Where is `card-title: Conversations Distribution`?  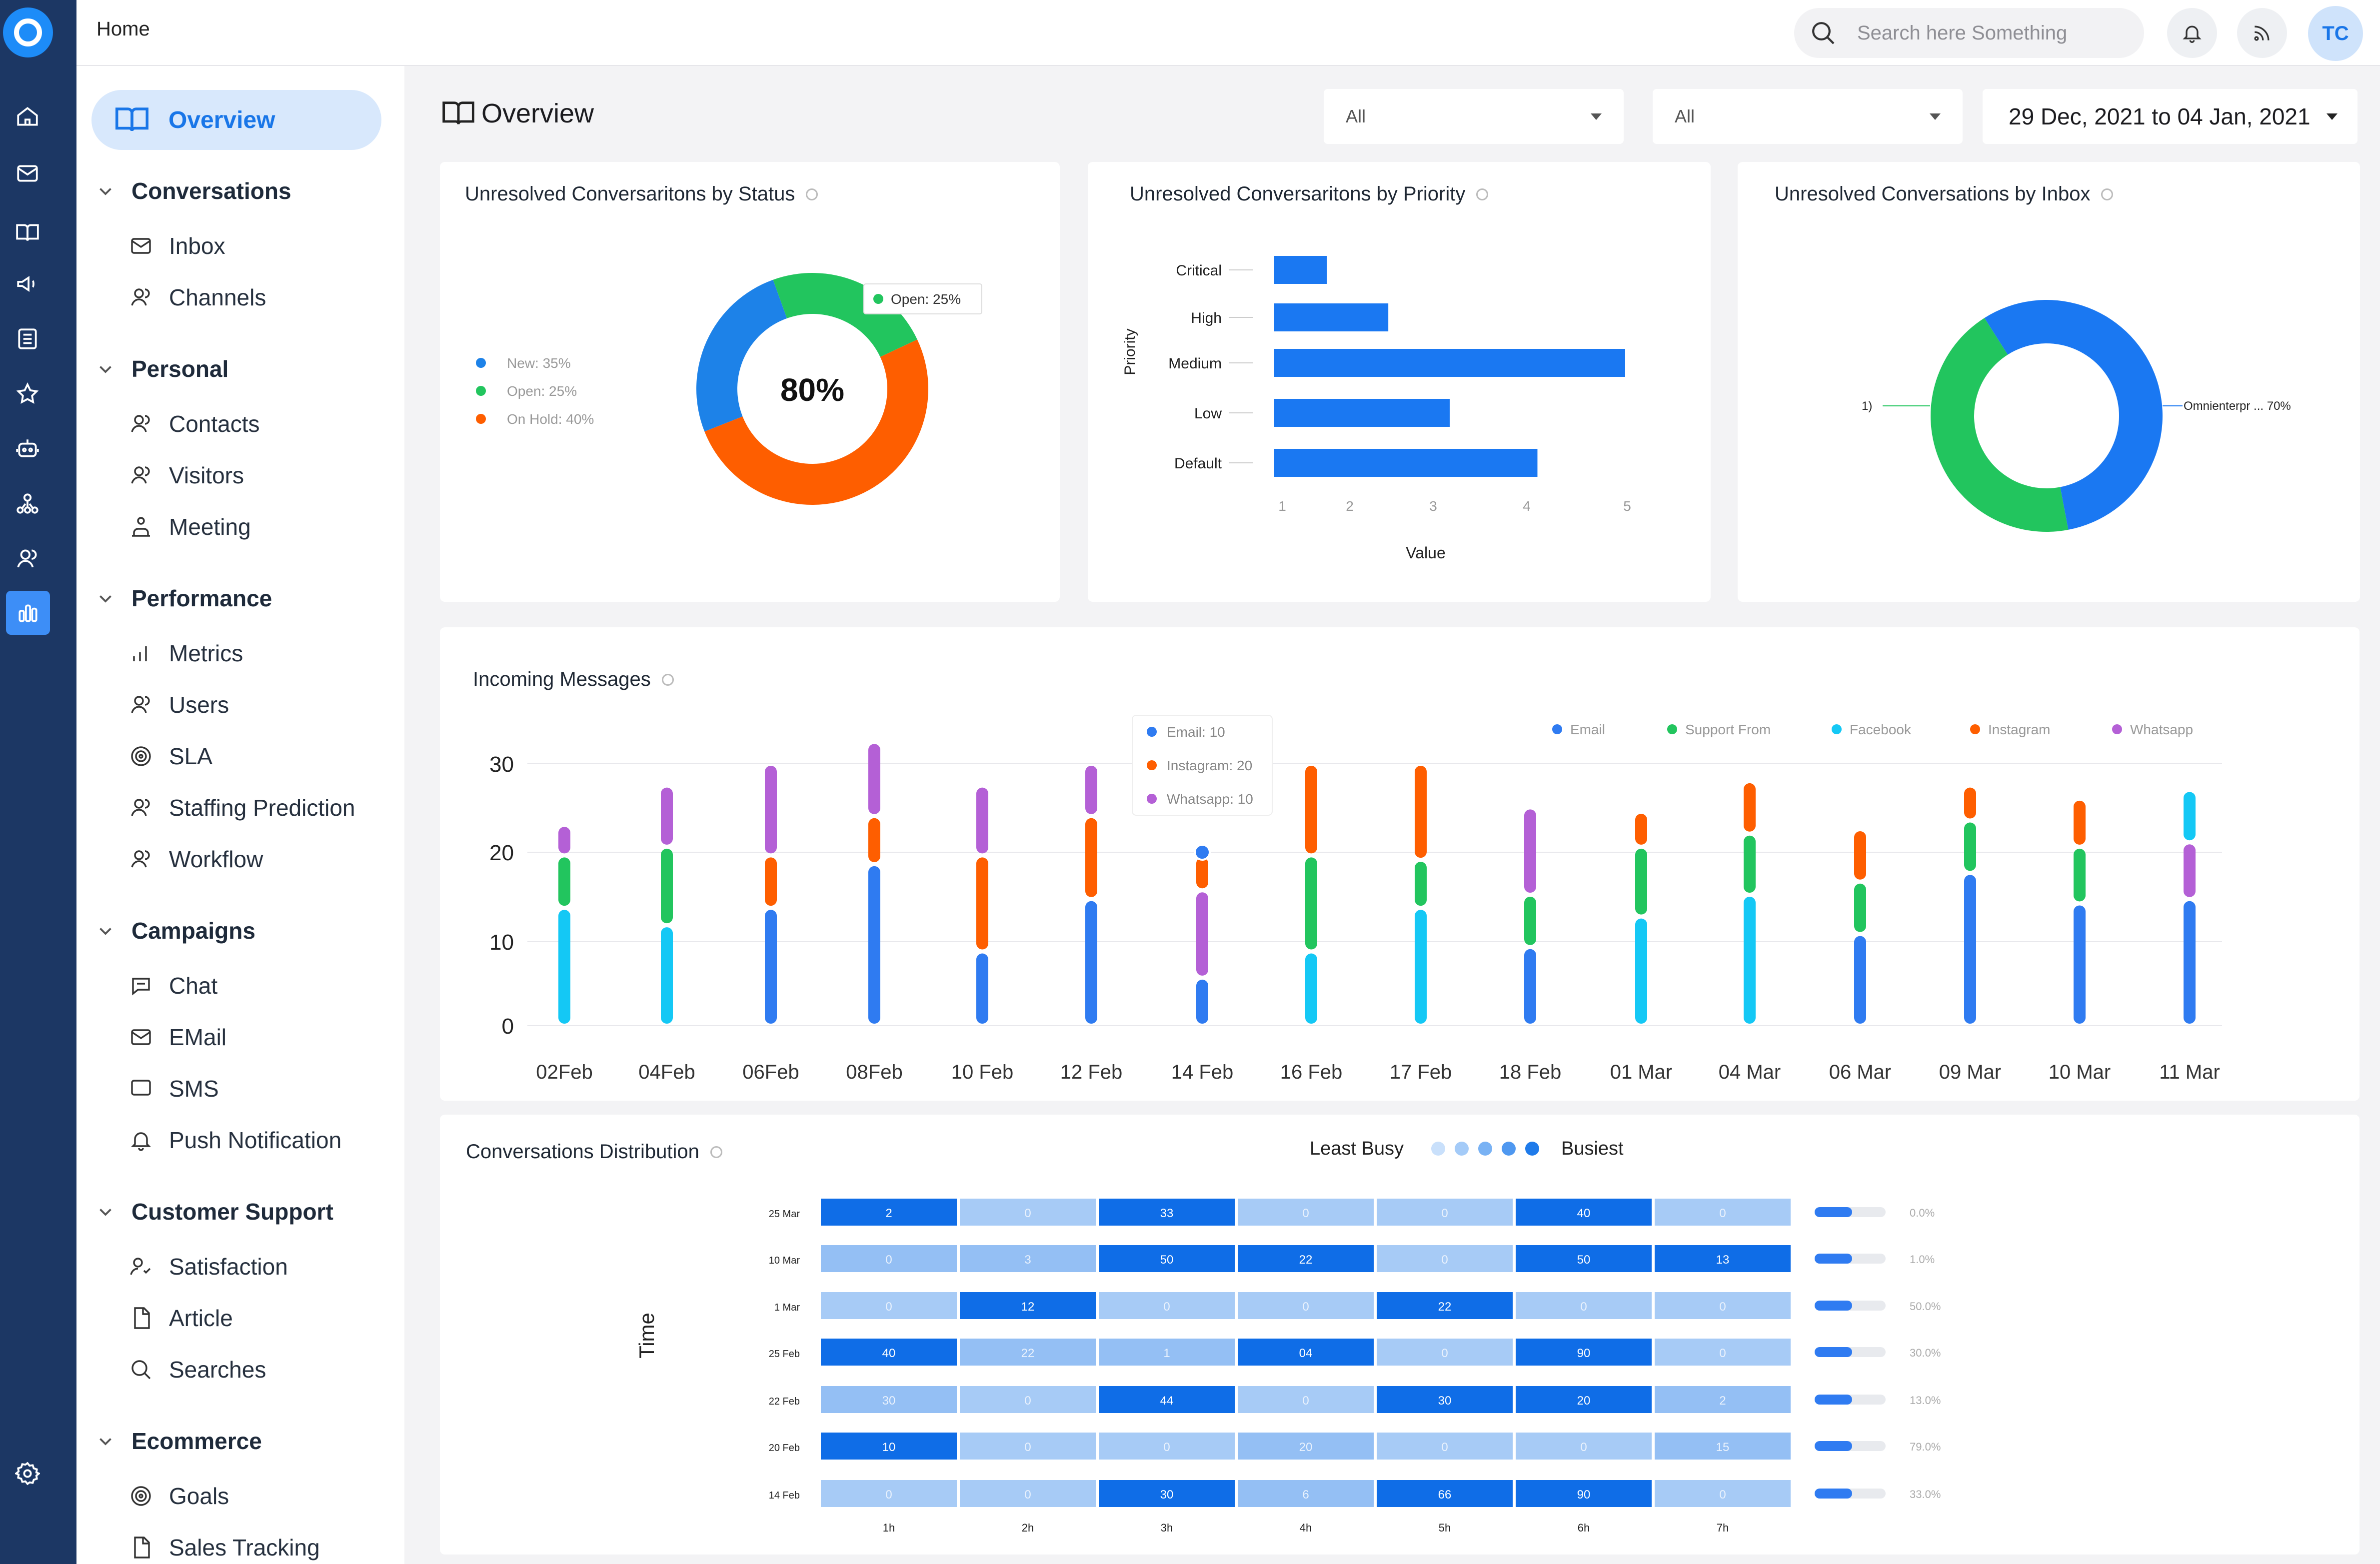
card-title: Conversations Distribution is located at coordinates (594, 1152).